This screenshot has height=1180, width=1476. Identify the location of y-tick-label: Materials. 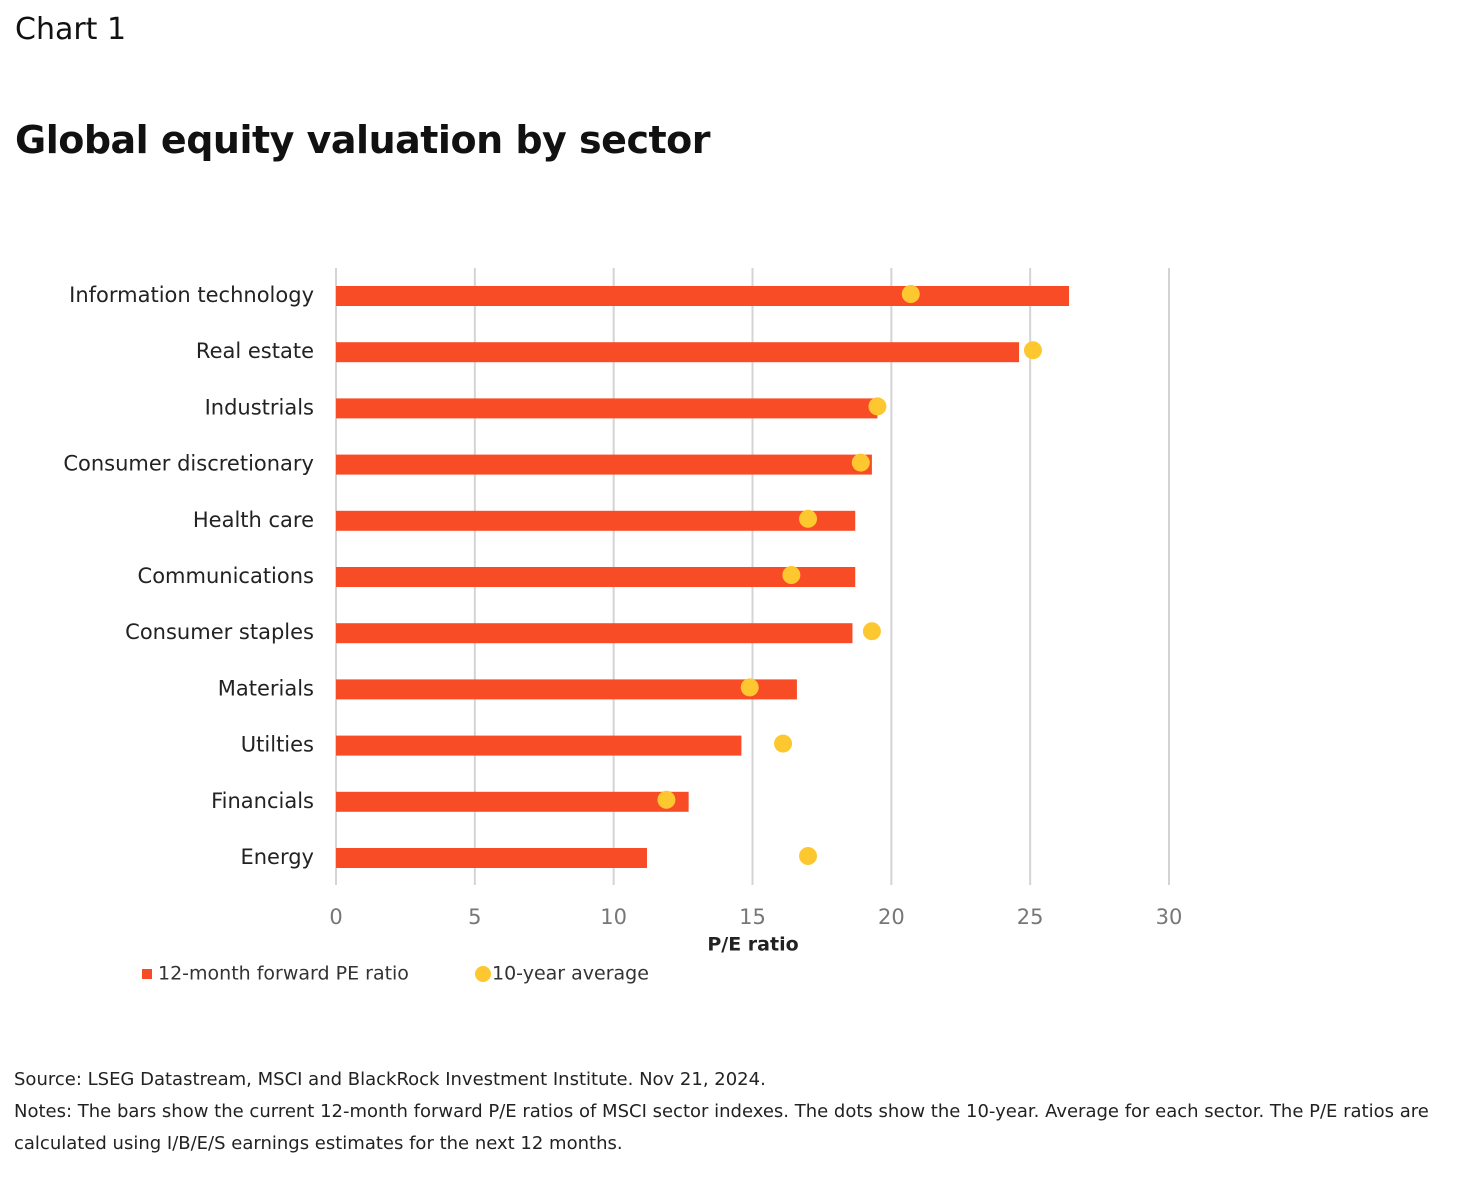
(266, 688).